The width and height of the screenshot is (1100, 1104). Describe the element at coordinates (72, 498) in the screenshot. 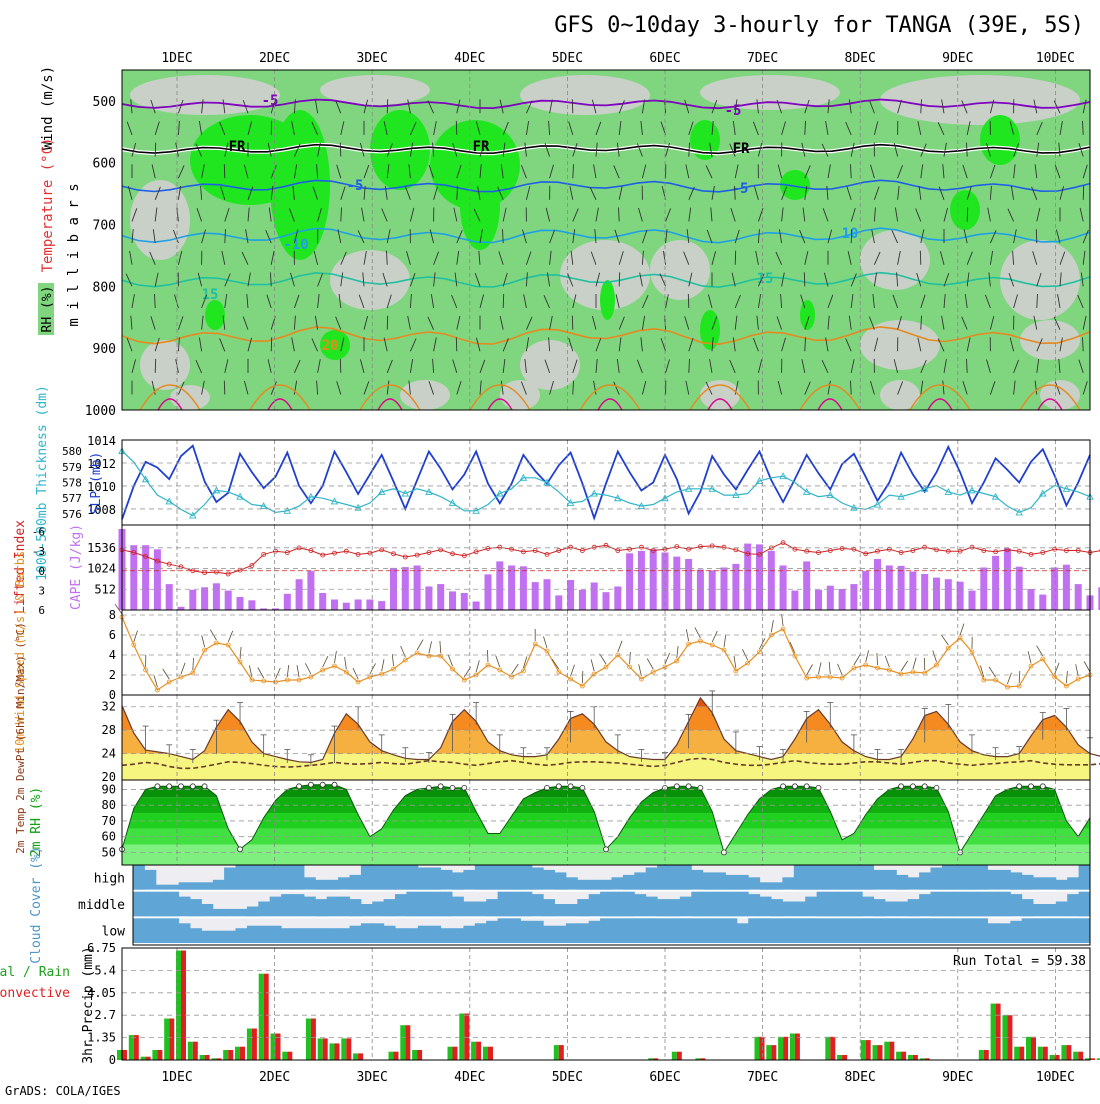

I see `thickness-tick-label: 577` at that location.